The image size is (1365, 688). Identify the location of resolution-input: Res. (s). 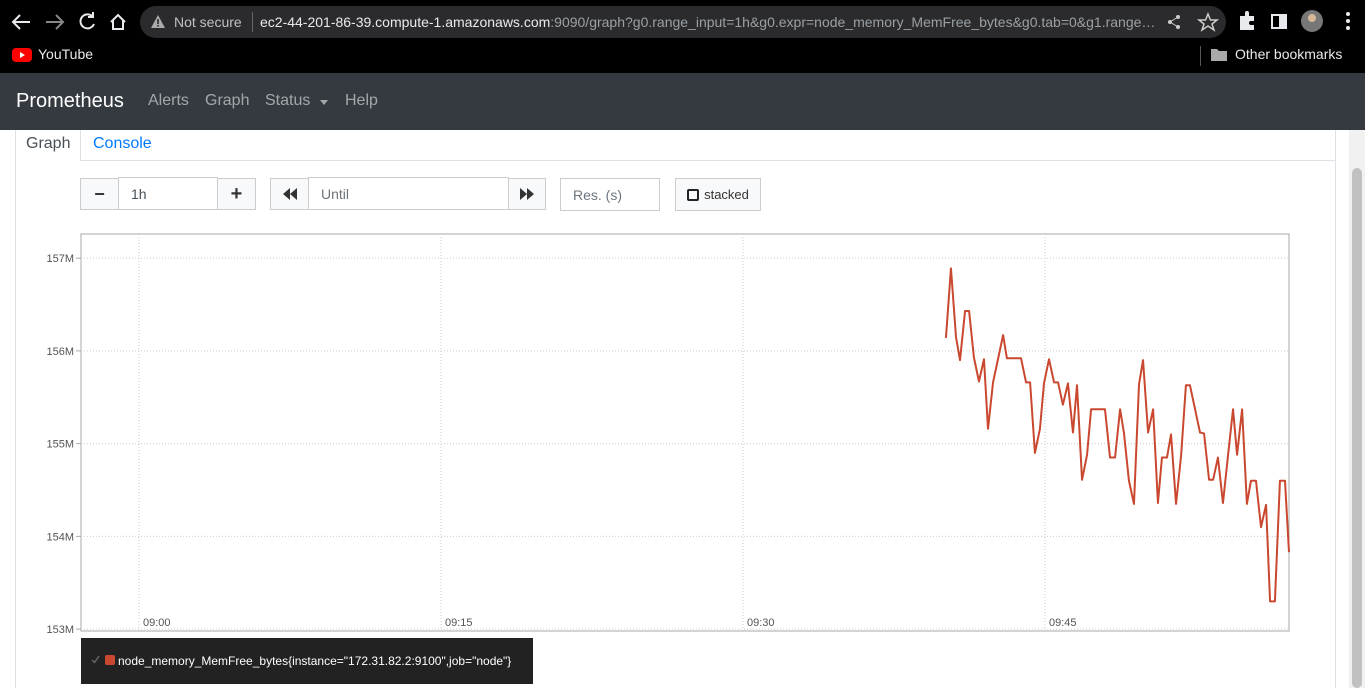
(610, 194).